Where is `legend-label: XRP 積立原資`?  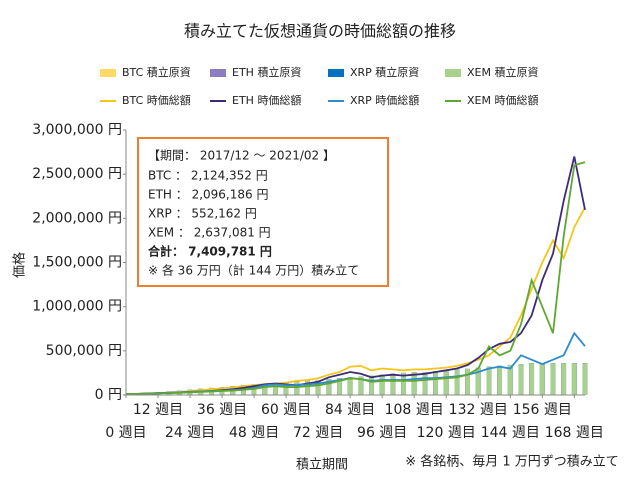
legend-label: XRP 積立原資 is located at coordinates (384, 72).